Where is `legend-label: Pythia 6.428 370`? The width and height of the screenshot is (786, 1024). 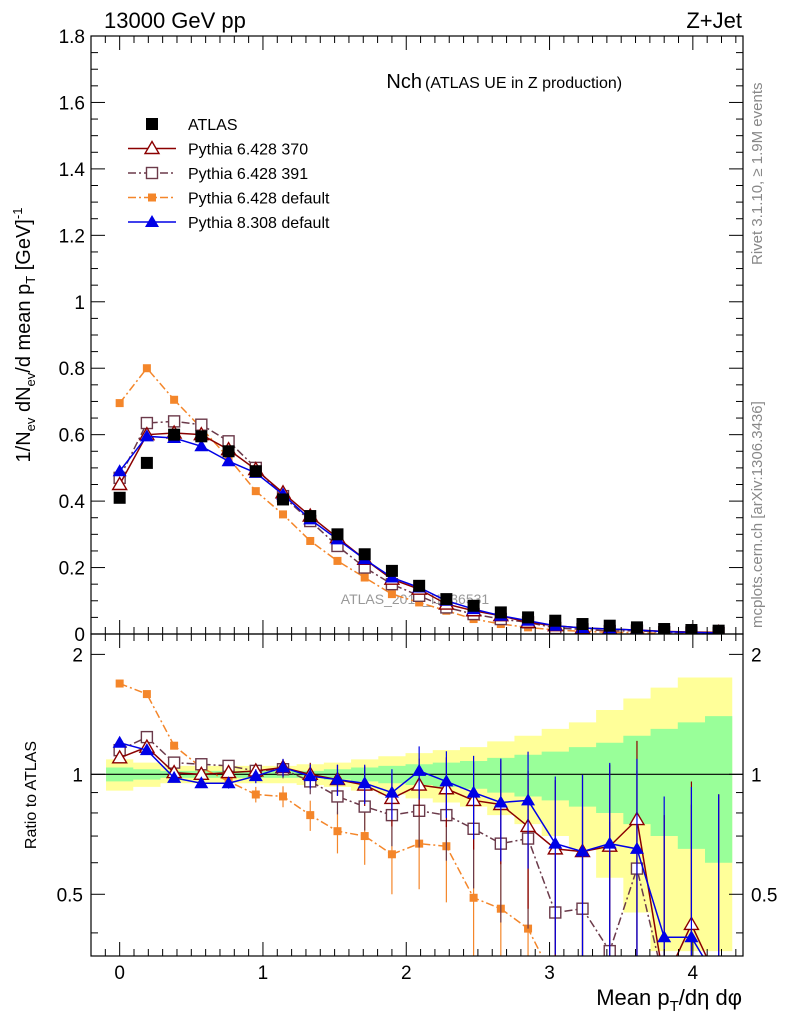
legend-label: Pythia 6.428 370 is located at coordinates (248, 150).